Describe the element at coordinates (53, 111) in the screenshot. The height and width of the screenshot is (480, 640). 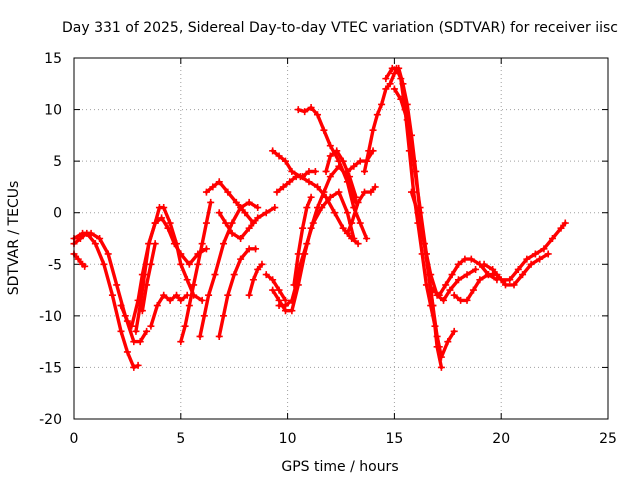
I see `y-tick-label: 10` at that location.